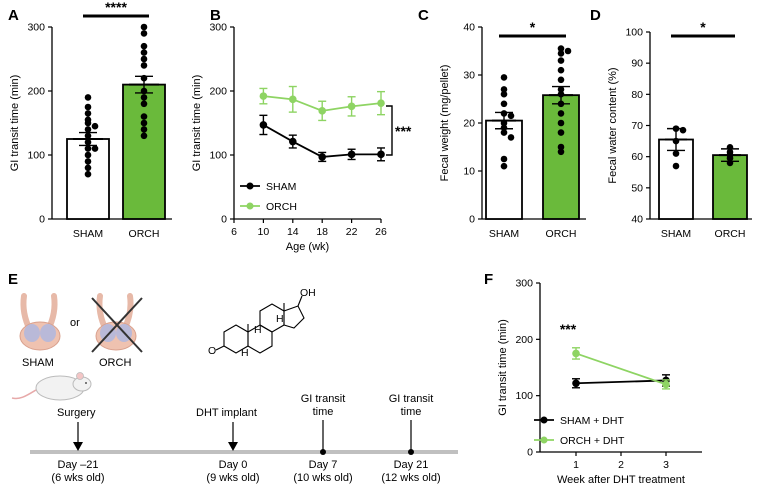 This screenshot has height=496, width=764. What do you see at coordinates (218, 156) in the screenshot?
I see `panel-b-ytick-label: 100` at bounding box center [218, 156].